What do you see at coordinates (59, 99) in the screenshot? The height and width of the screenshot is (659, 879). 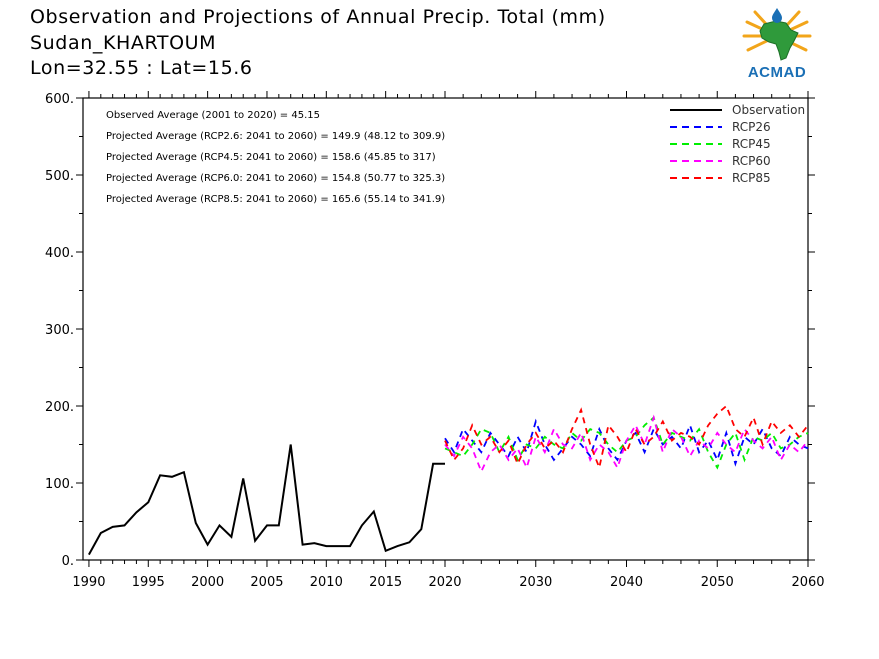 I see `y-tick-label: 600.` at bounding box center [59, 99].